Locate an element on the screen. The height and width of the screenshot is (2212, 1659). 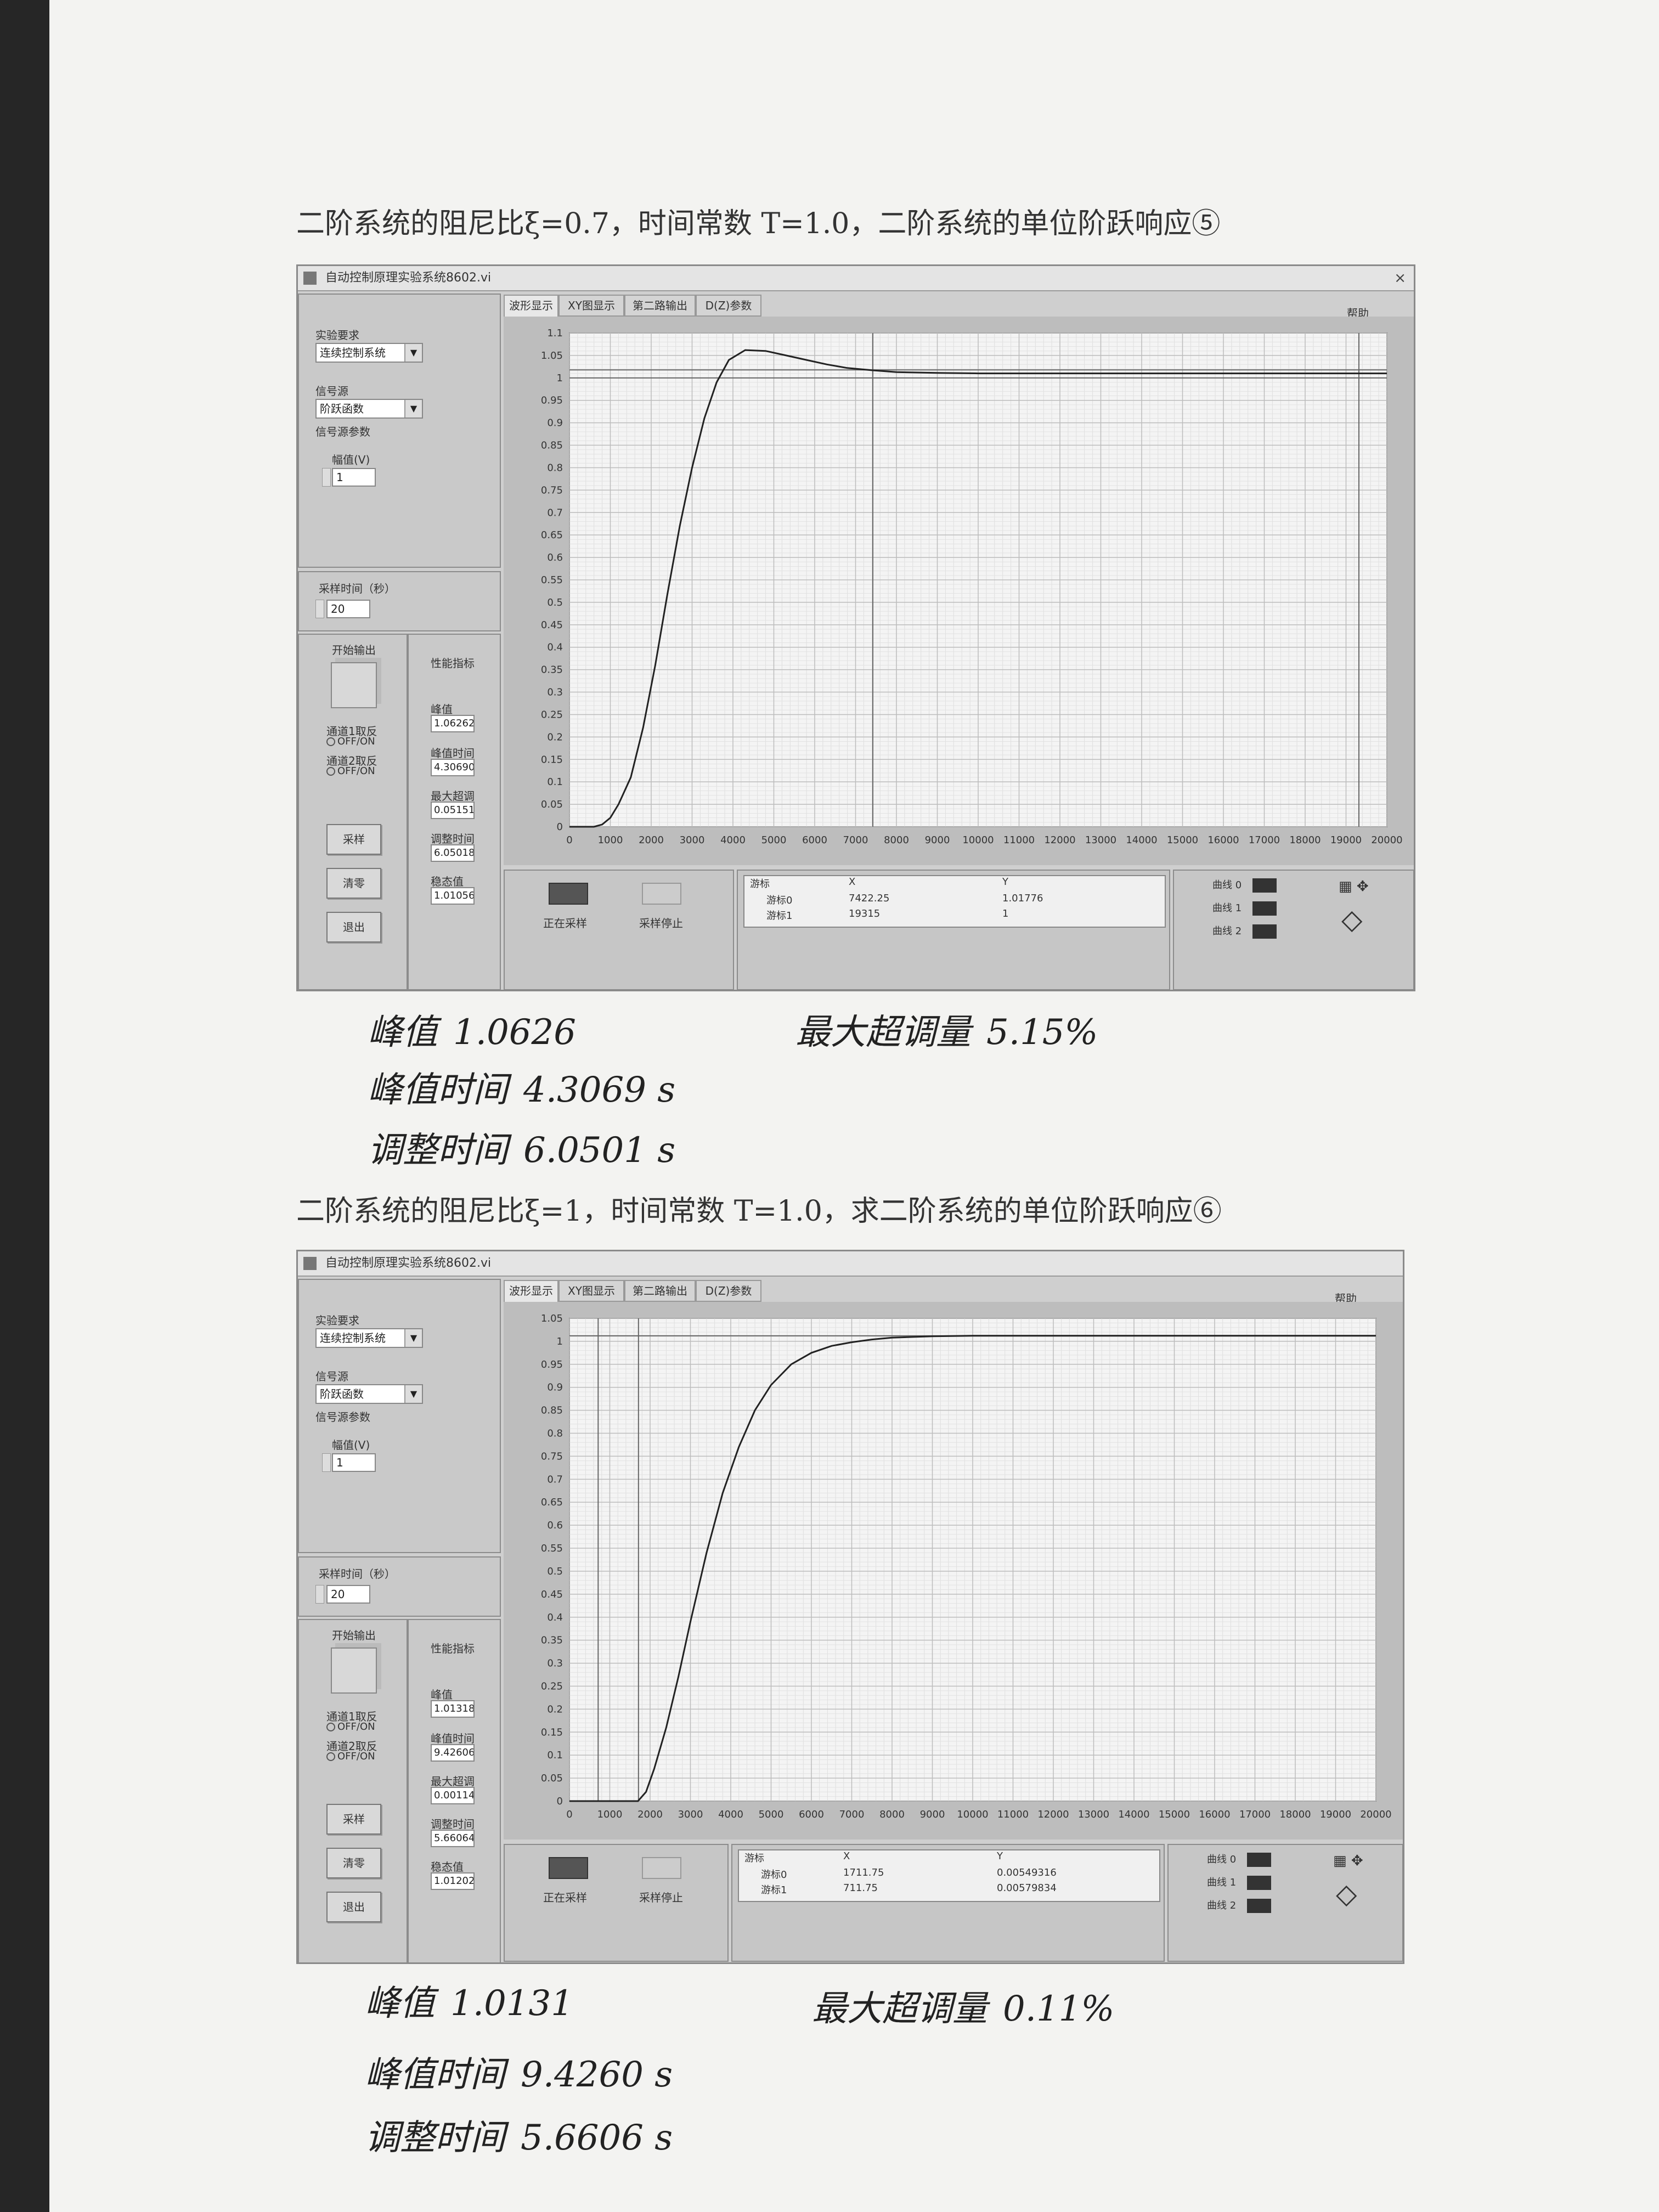
table-row: 游标1 19315 1 is located at coordinates (955, 916).